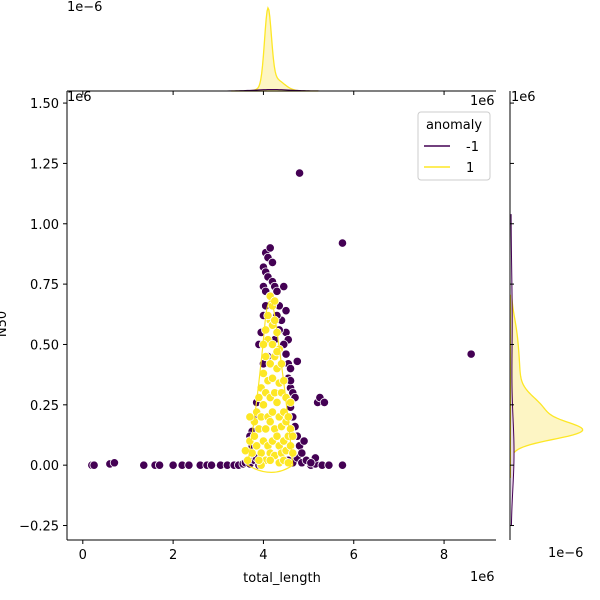 The image size is (600, 600). I want to click on y-tick-label: 0.25, so click(44, 406).